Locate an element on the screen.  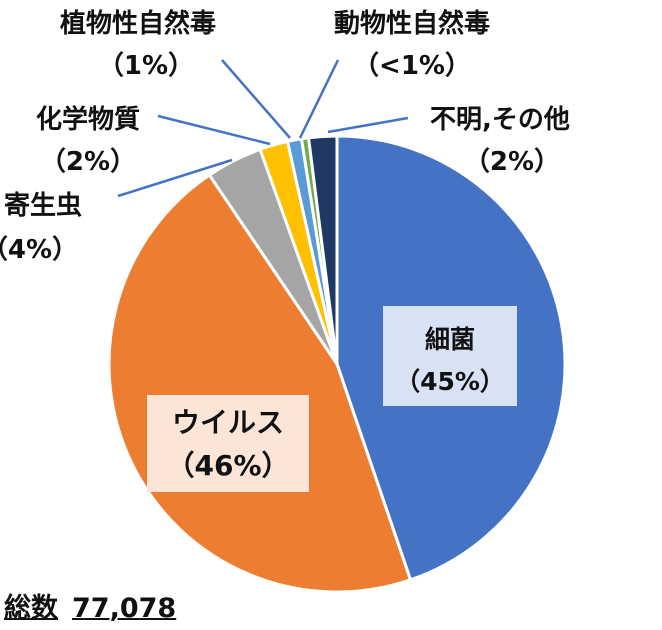
total-label: 総数 is located at coordinates (31, 608).